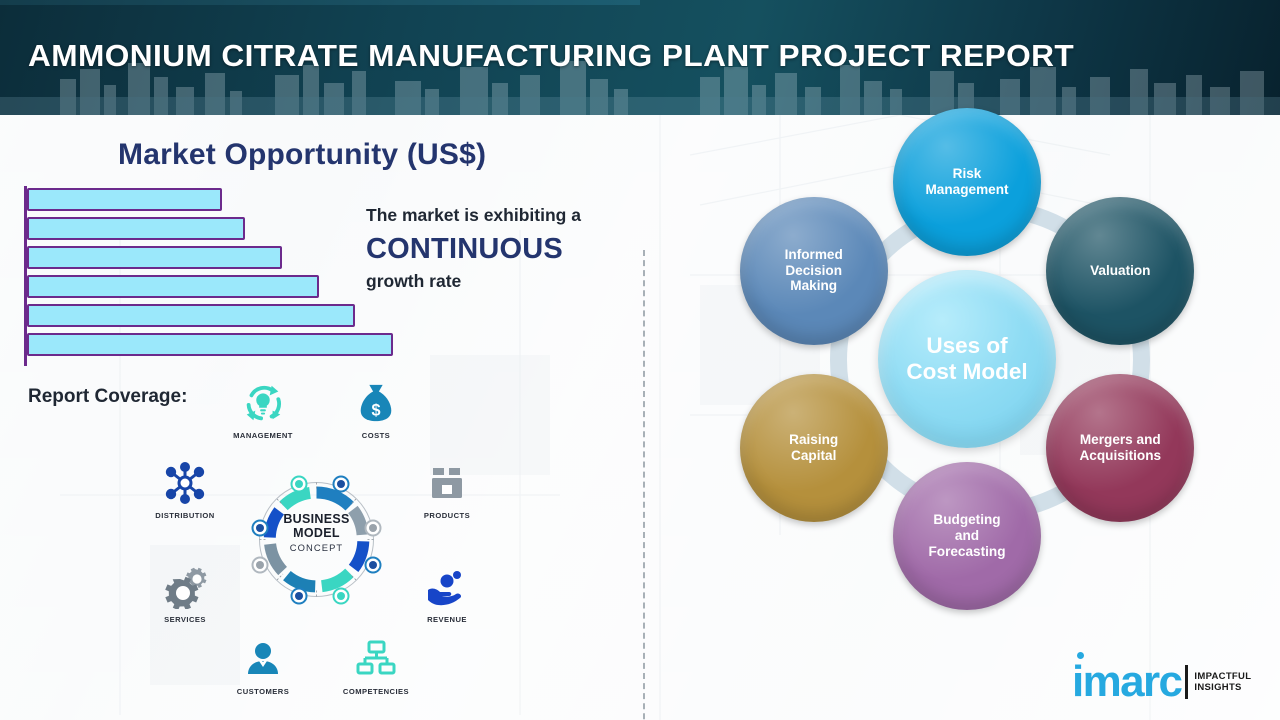 The width and height of the screenshot is (1280, 720). I want to click on risk-management-line-2: Management, so click(967, 189).